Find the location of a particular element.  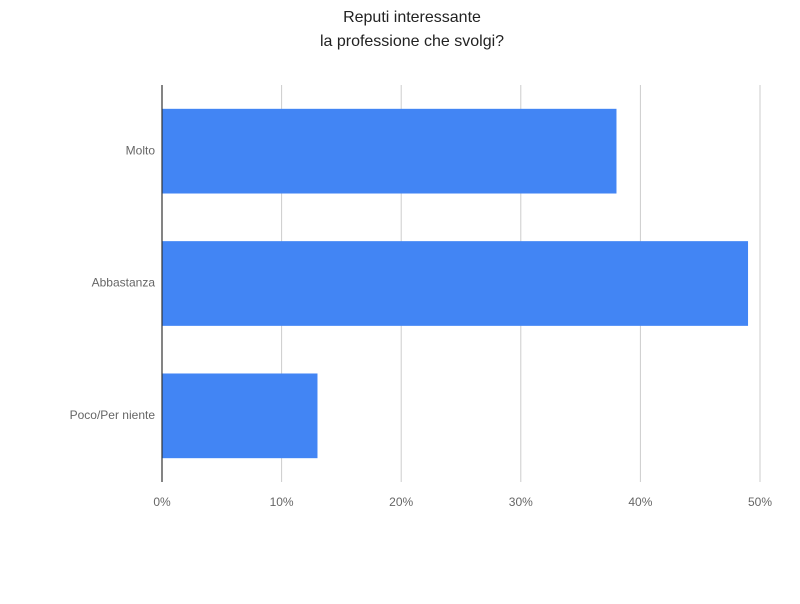

x-tick-label: 20% is located at coordinates (401, 502).